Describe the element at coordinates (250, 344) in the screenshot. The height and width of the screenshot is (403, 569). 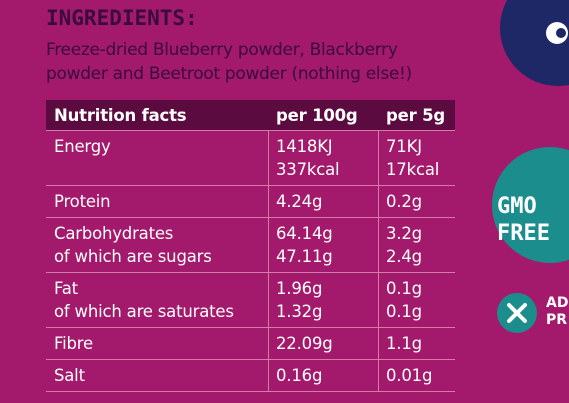
I see `table-row: Fibre 22.09g 1.1g` at that location.